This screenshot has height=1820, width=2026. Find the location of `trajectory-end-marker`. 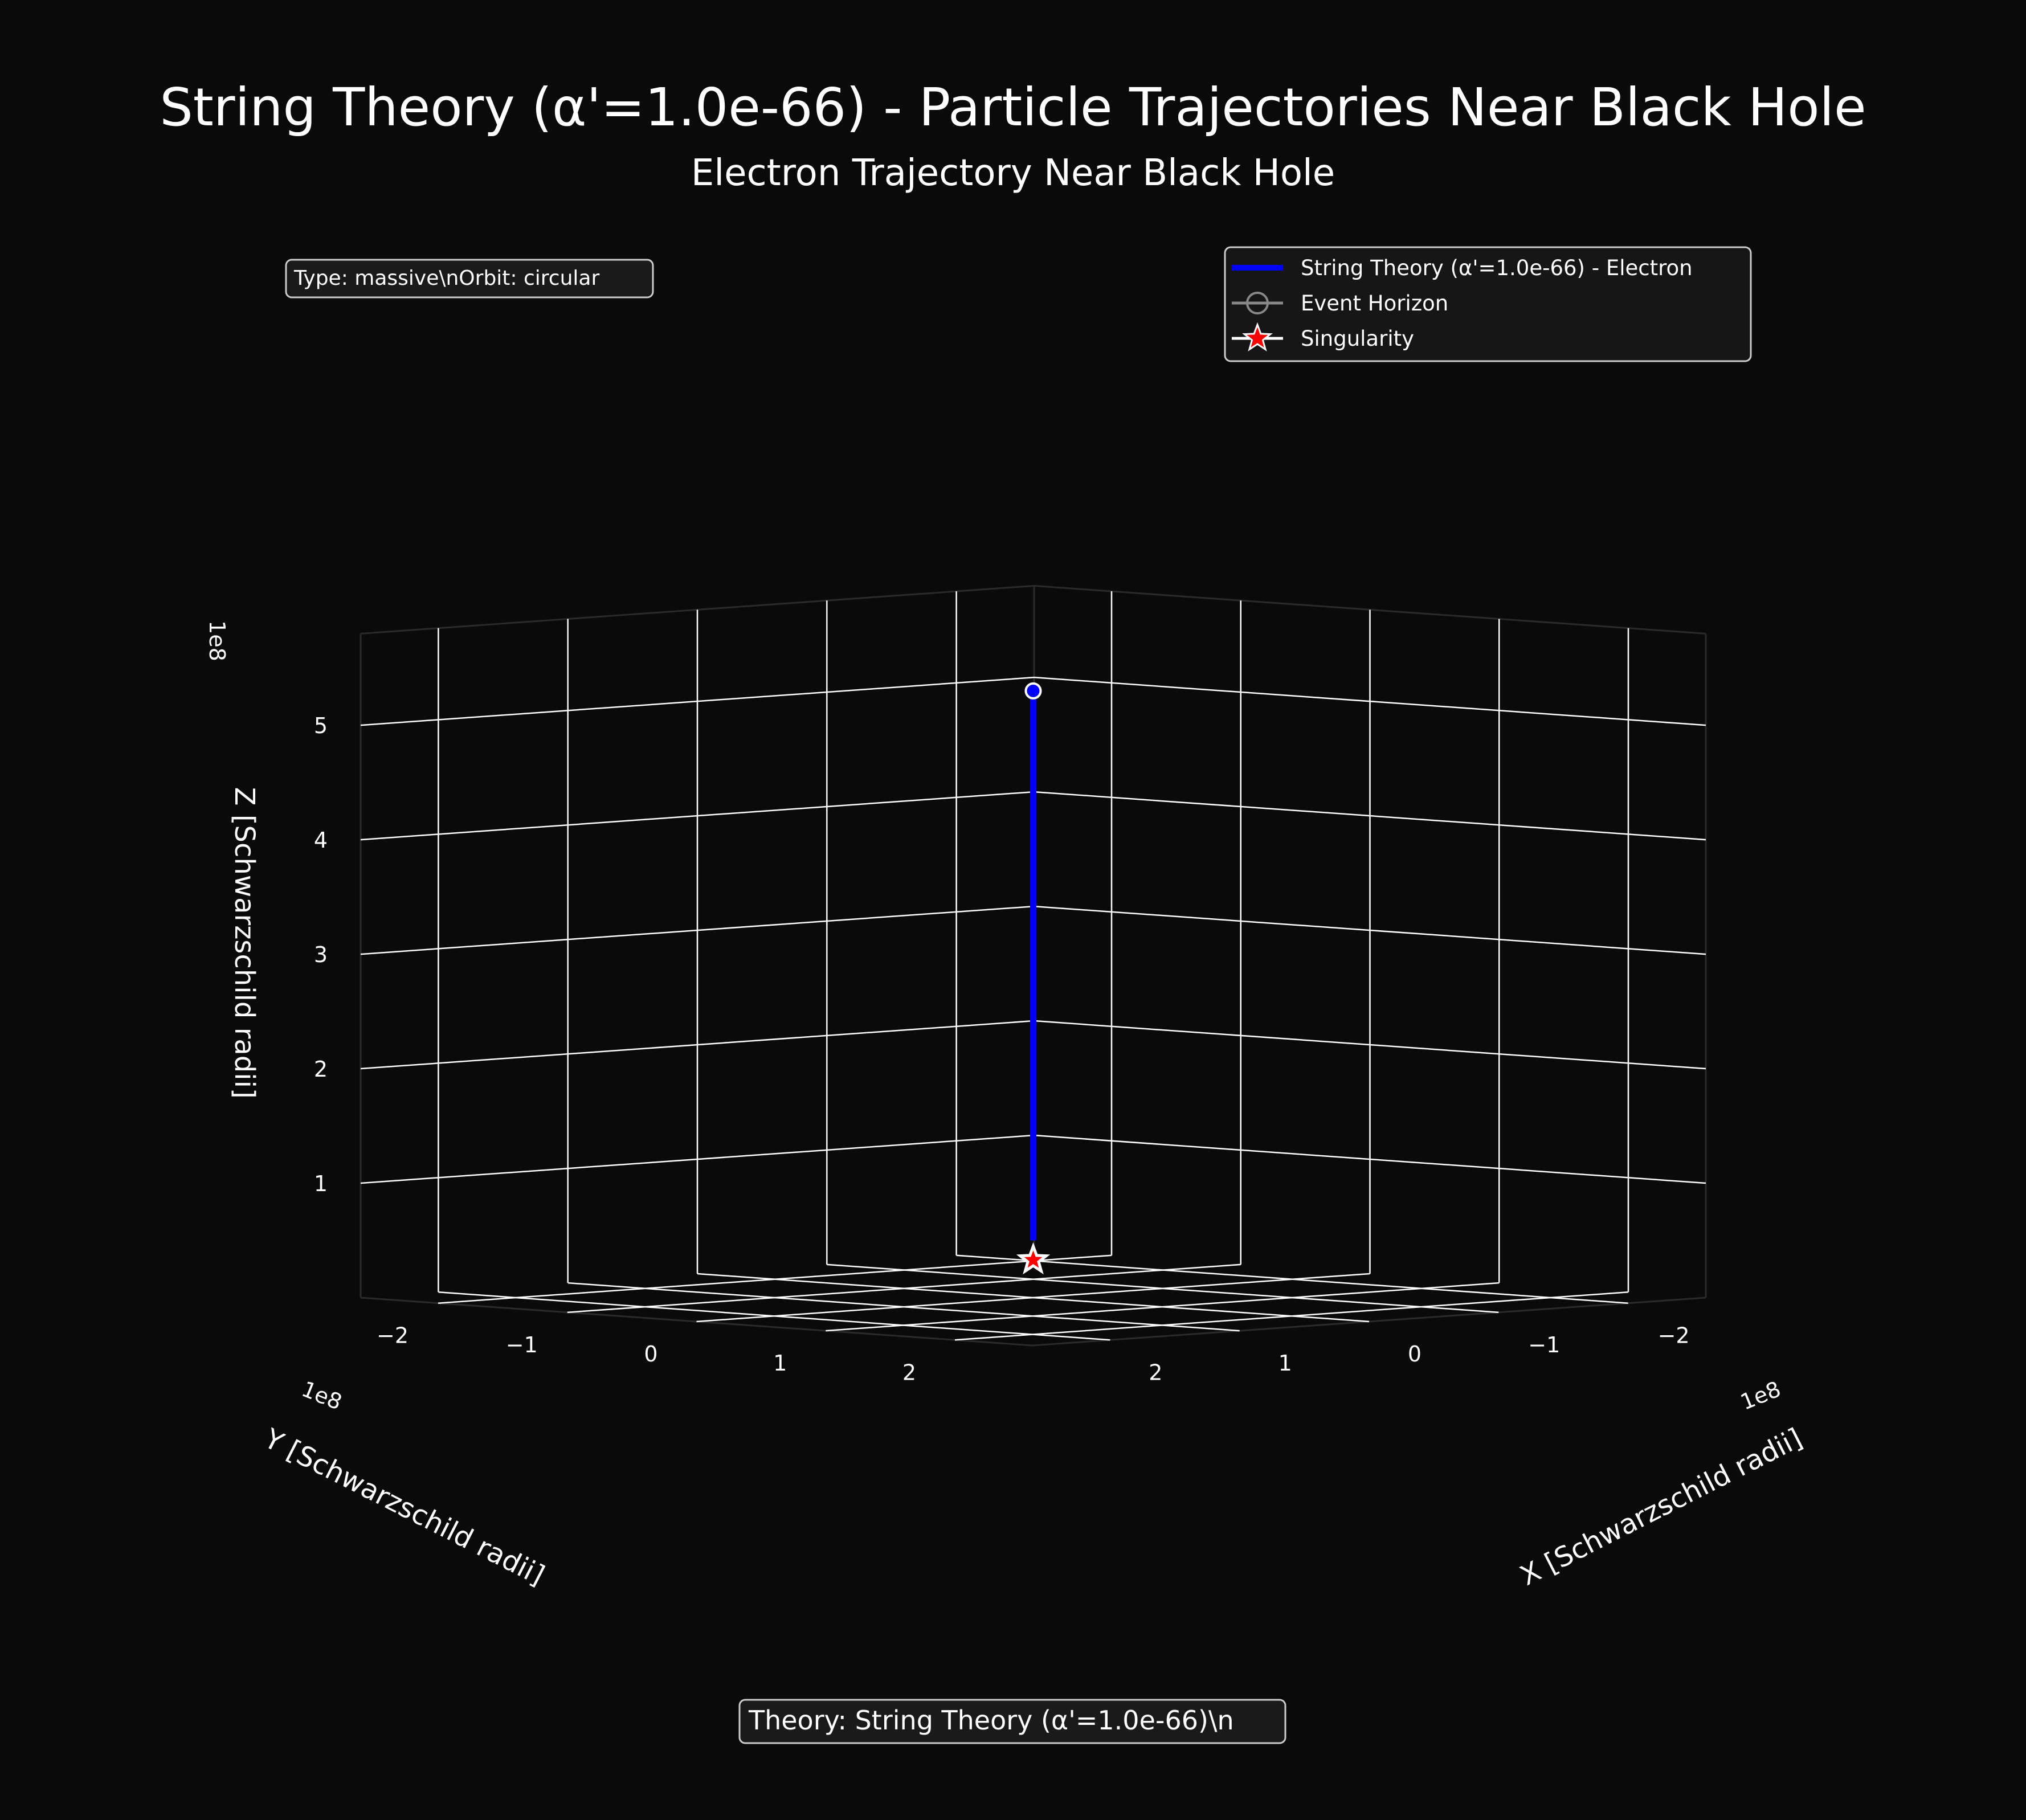

trajectory-end-marker is located at coordinates (1033, 691).